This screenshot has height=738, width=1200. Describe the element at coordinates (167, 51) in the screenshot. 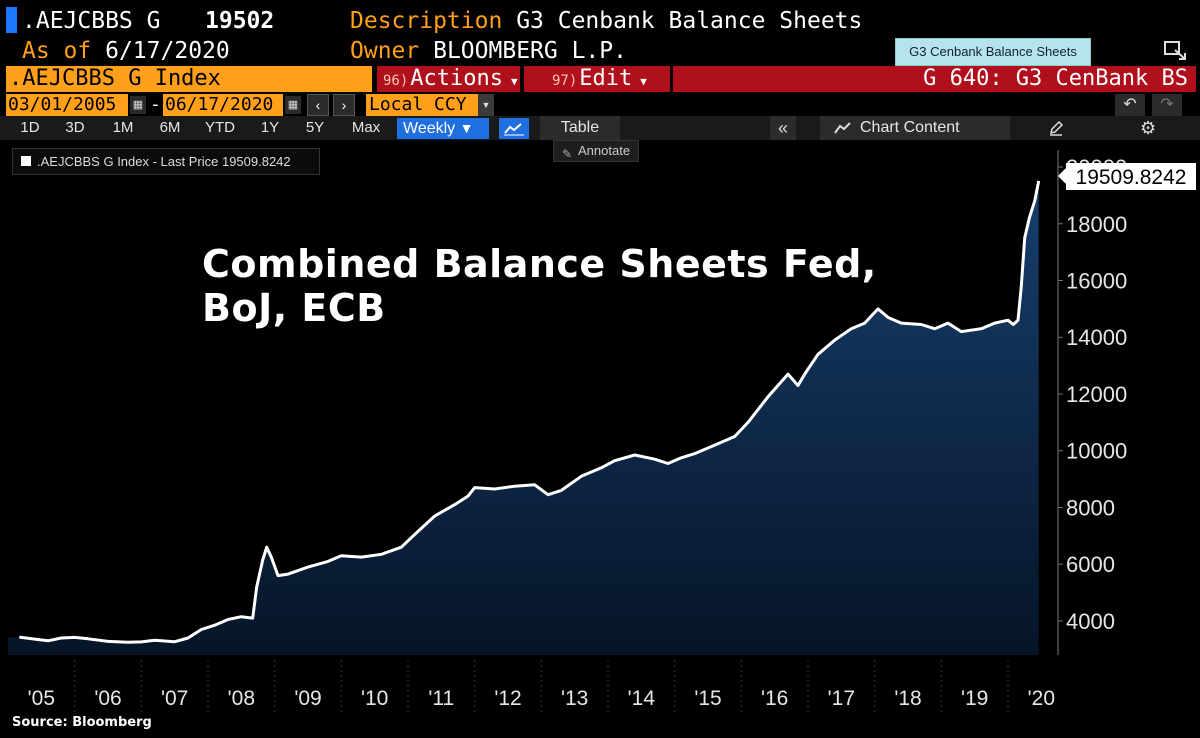

I see `as-of-value: 6/17/2020` at that location.